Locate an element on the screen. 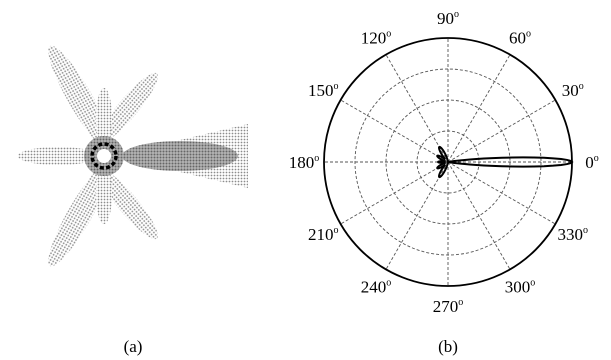 The height and width of the screenshot is (360, 611). panel-a-main-lobe is located at coordinates (180, 156).